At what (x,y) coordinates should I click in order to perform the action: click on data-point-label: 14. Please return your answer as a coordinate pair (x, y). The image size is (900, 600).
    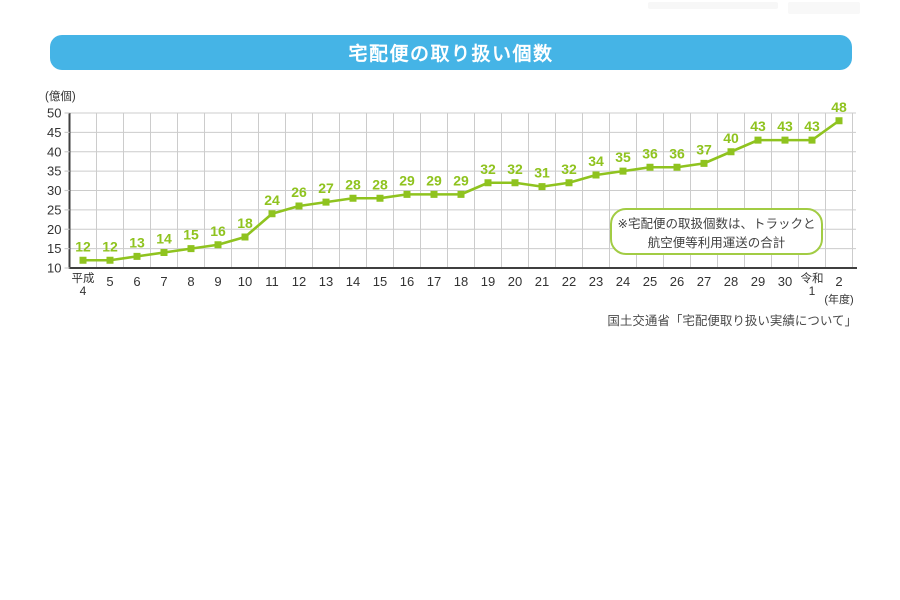
    Looking at the image, I should click on (164, 239).